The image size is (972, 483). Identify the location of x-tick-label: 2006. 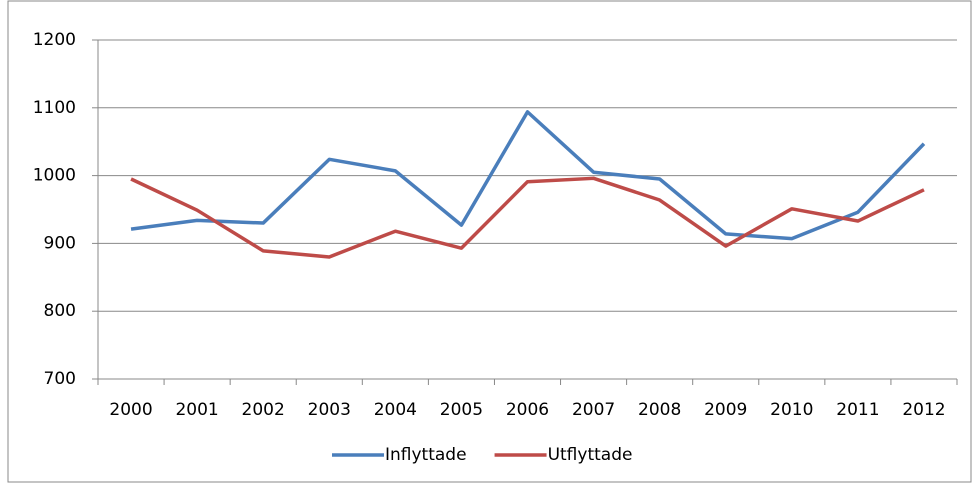
(527, 410).